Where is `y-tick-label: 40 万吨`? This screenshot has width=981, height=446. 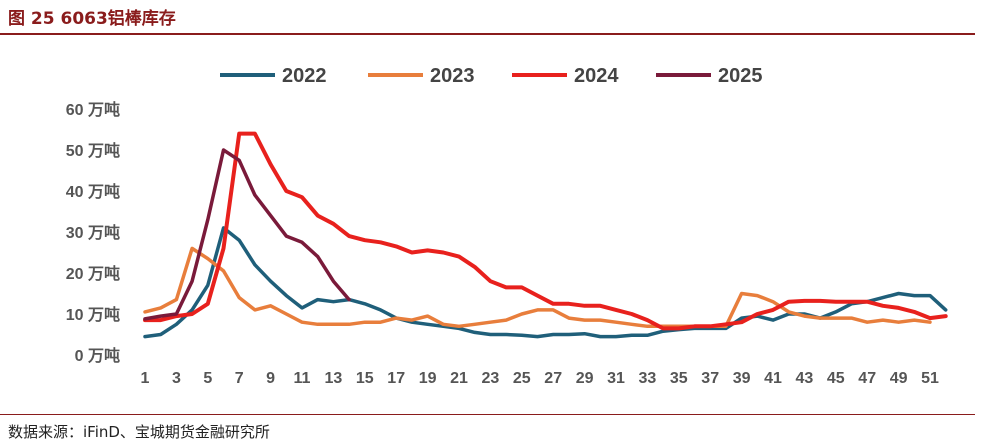
y-tick-label: 40 万吨 is located at coordinates (93, 191).